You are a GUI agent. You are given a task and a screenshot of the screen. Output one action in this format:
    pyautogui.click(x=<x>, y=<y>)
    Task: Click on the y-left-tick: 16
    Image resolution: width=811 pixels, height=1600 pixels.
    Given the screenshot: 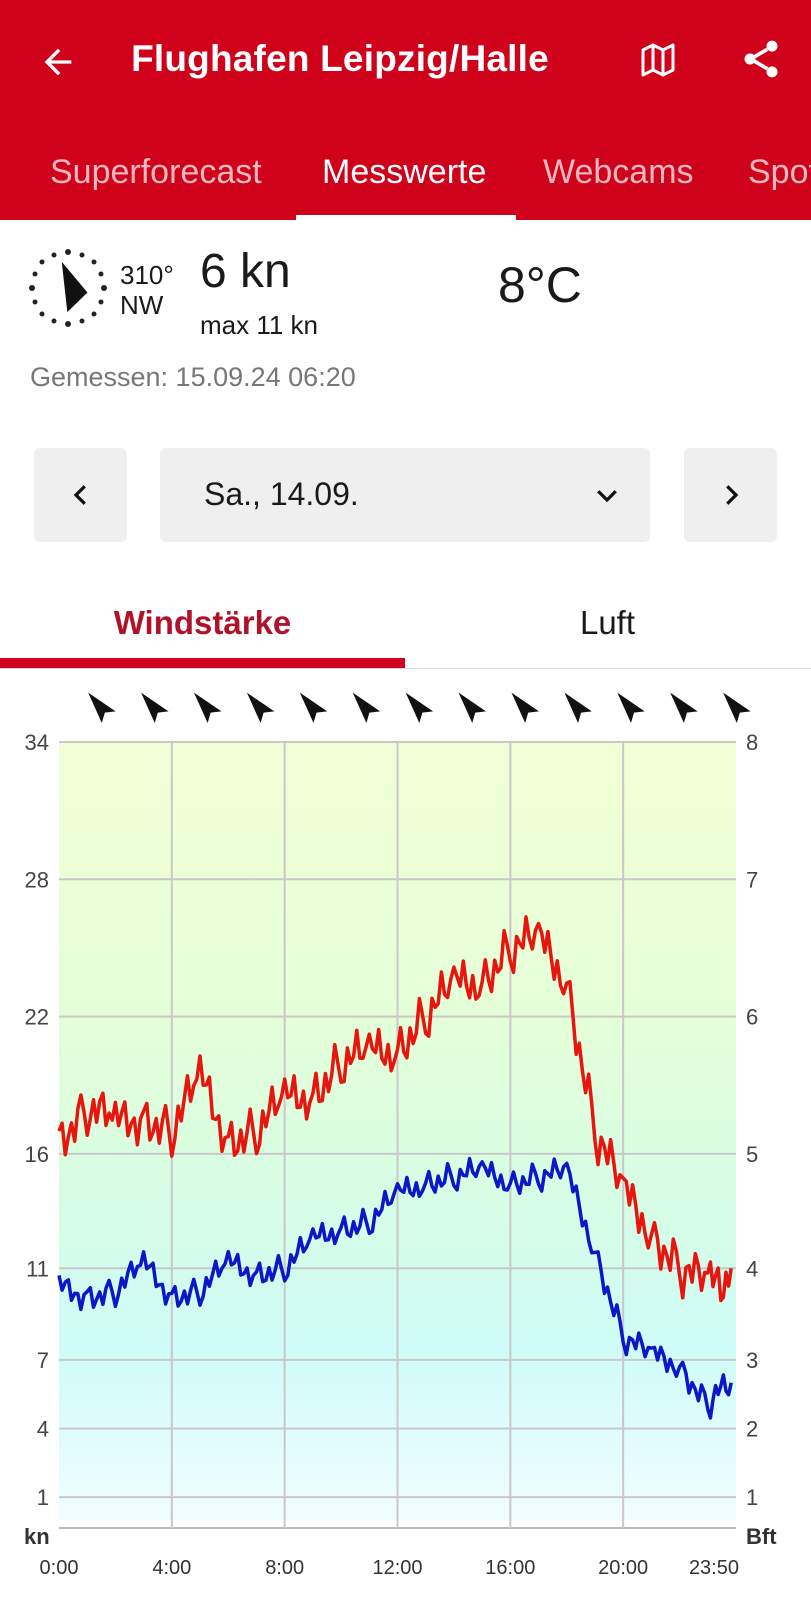 What is the action you would take?
    pyautogui.click(x=37, y=1154)
    